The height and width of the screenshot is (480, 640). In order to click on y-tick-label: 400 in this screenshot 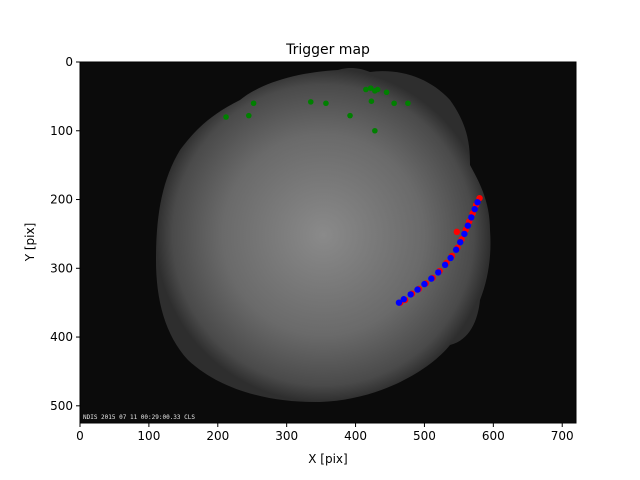, I will do `click(61, 337)`.